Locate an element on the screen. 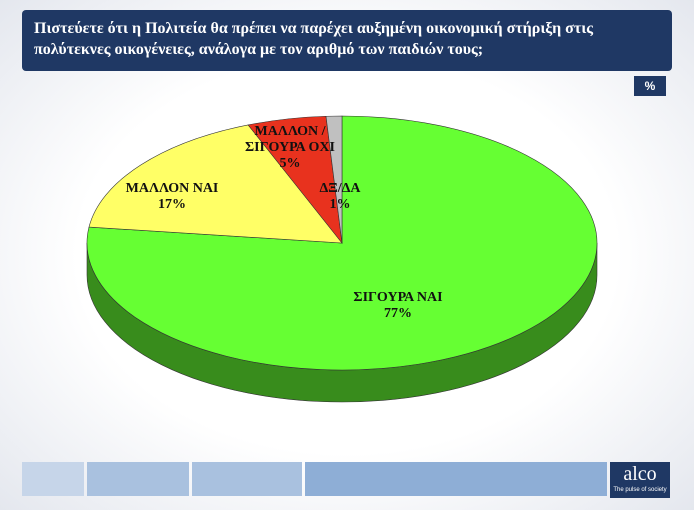 This screenshot has width=694, height=510. logo-tagline: The pulse of society is located at coordinates (640, 490).